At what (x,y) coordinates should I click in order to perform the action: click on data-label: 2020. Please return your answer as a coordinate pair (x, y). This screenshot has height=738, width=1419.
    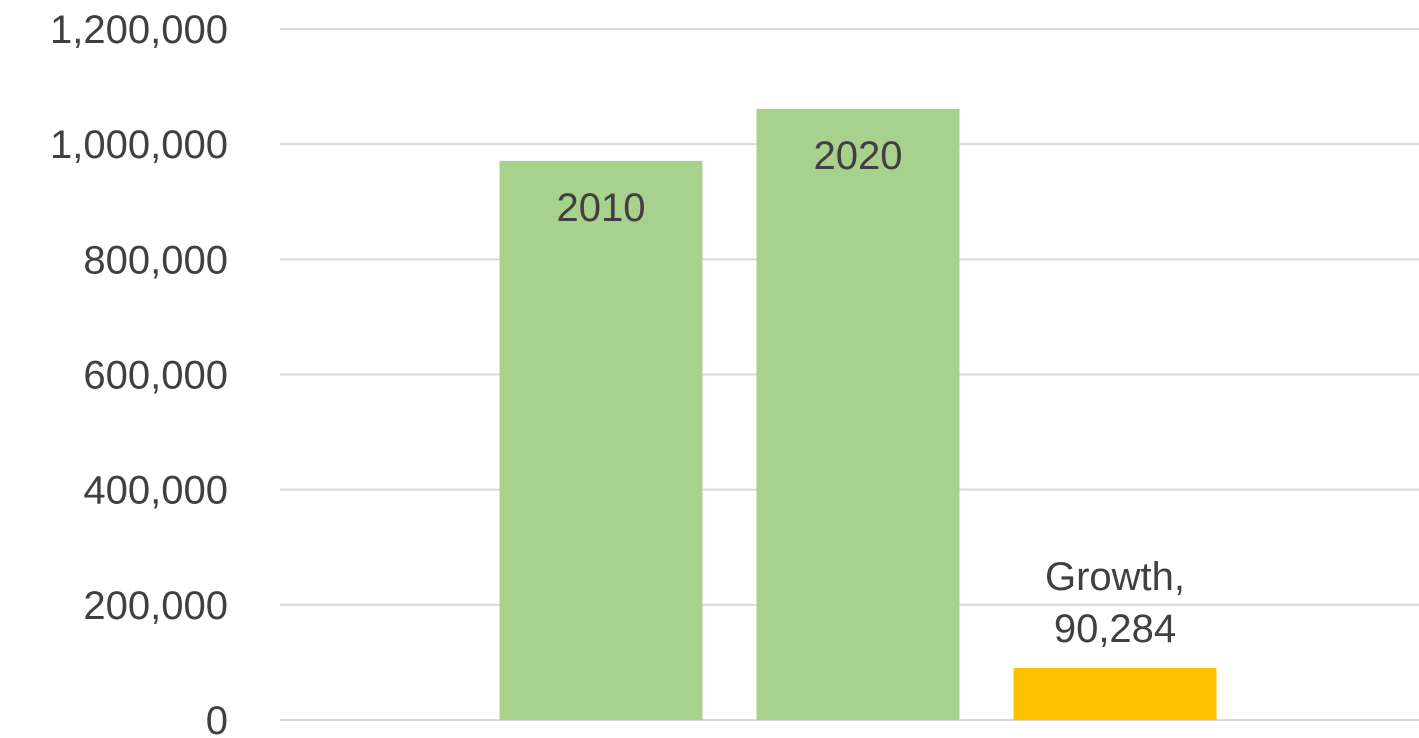
    Looking at the image, I should click on (858, 156).